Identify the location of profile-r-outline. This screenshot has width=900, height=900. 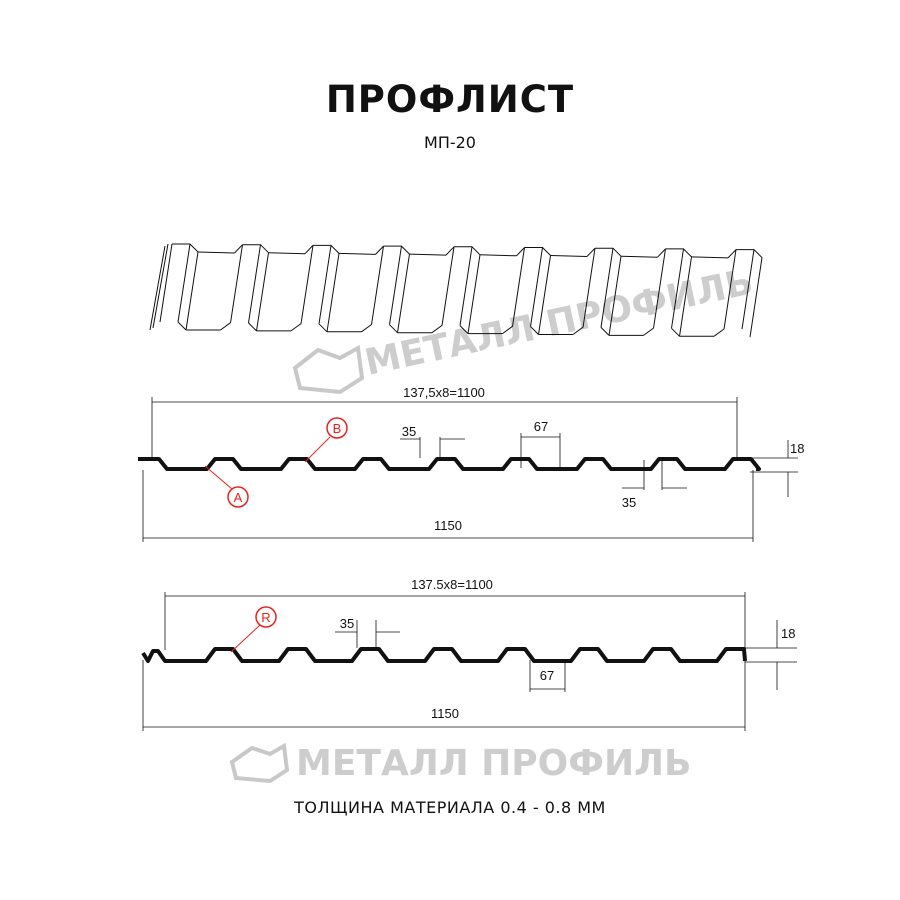
(444, 655).